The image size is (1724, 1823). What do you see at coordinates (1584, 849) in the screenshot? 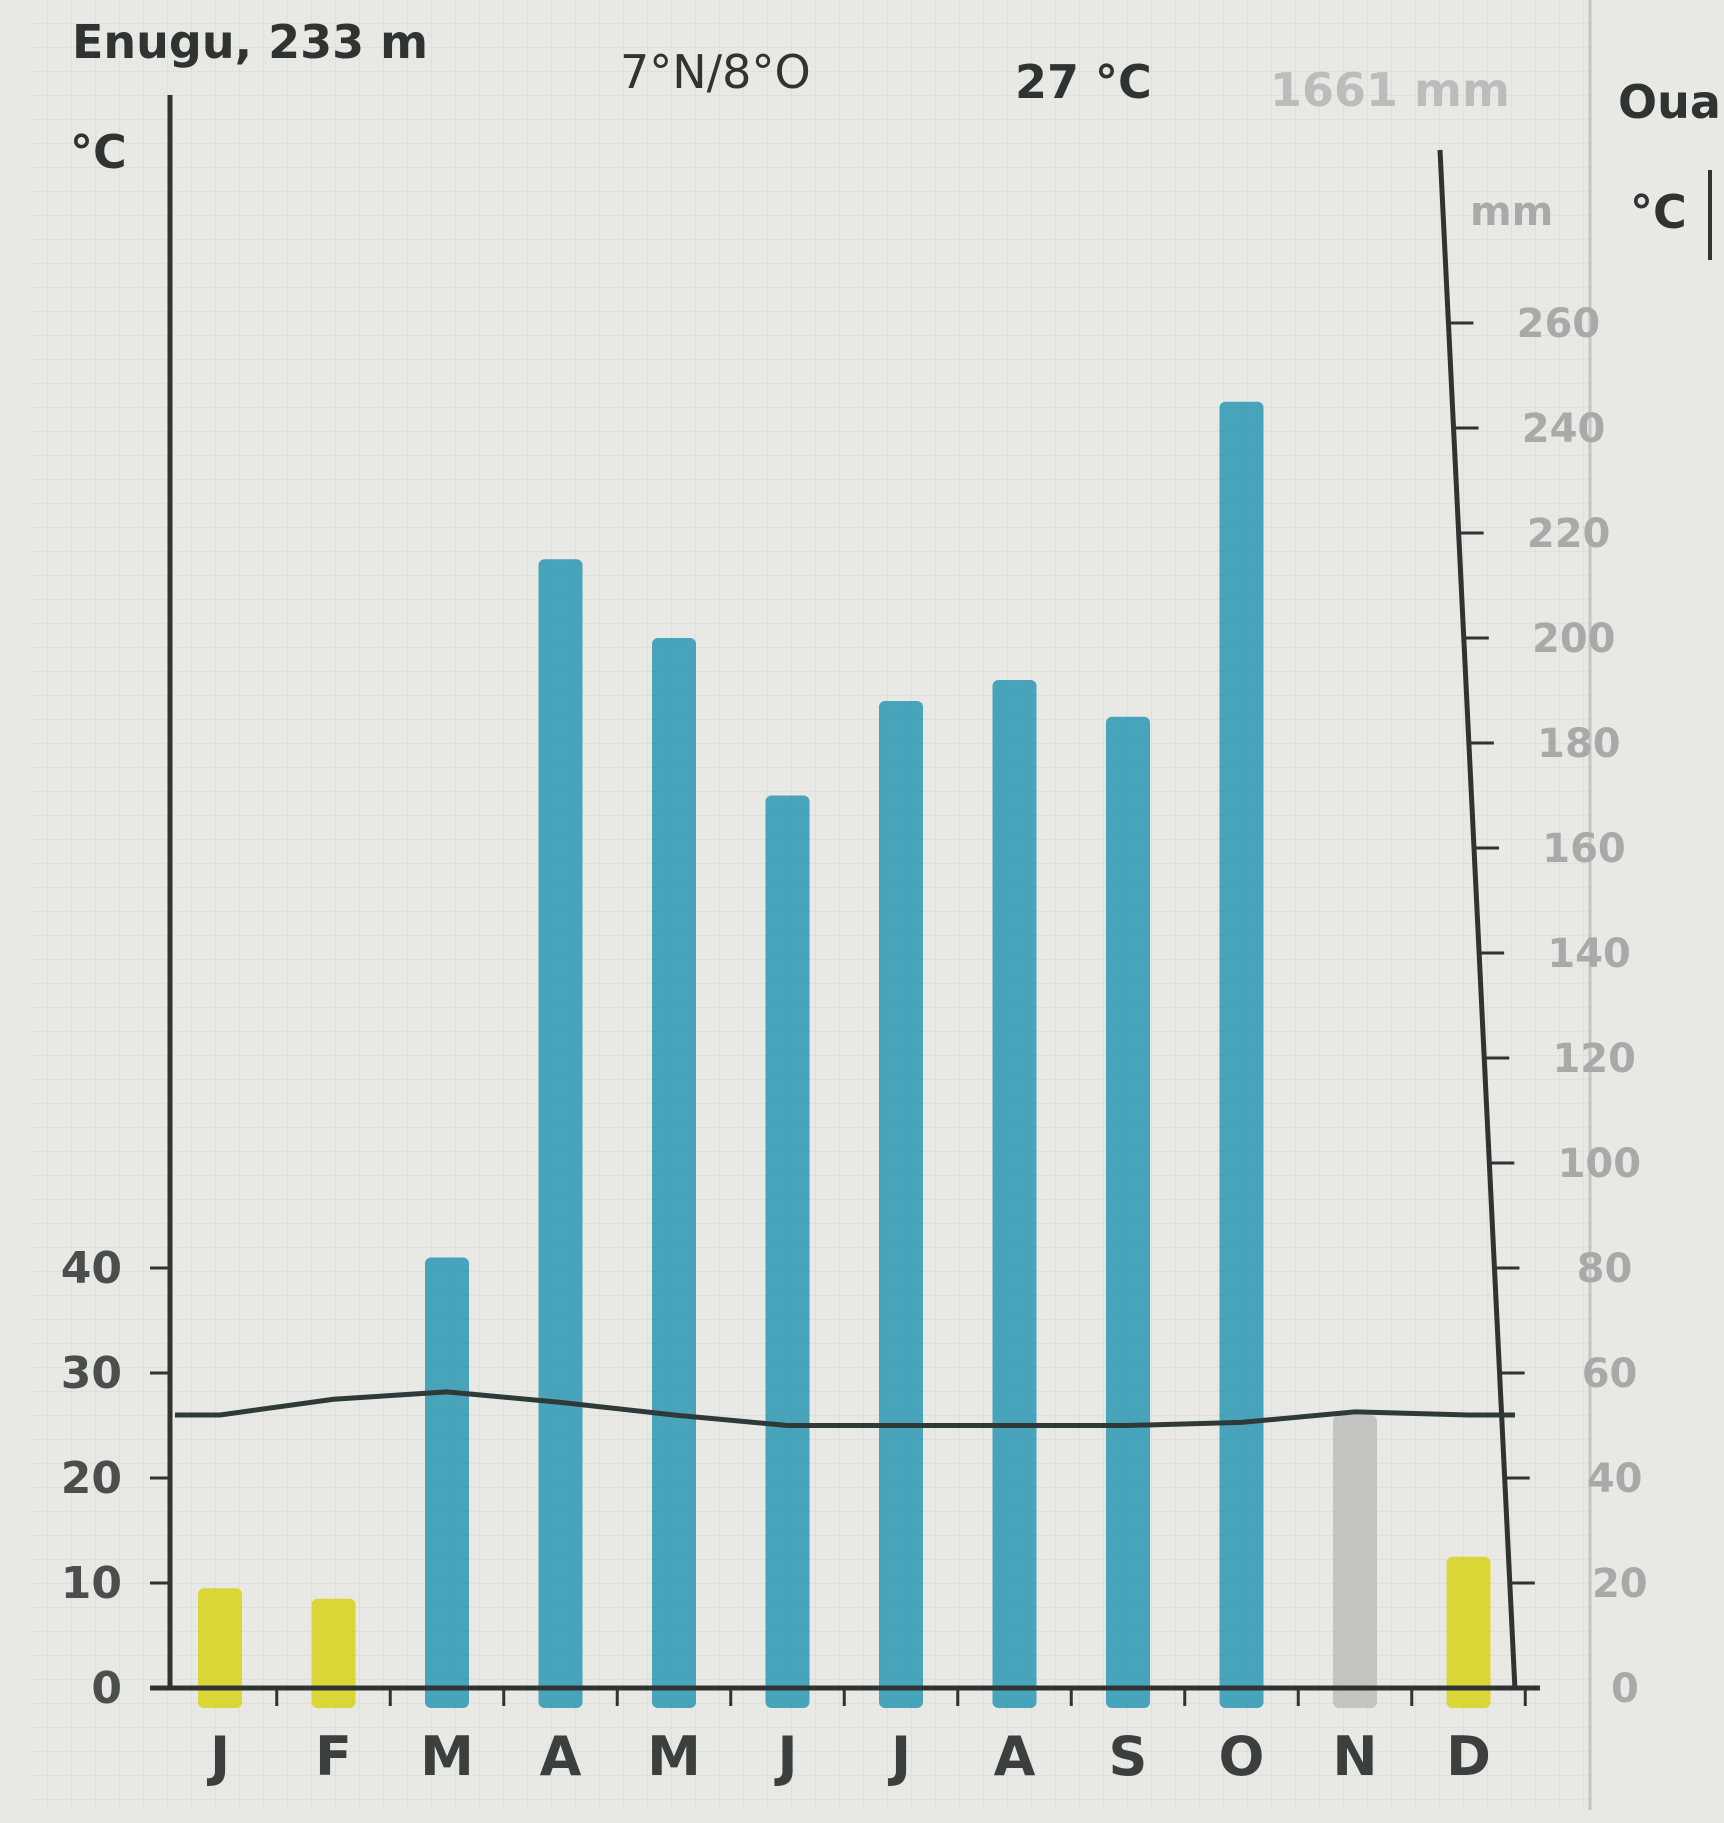
I see `right-tick-label: 160` at bounding box center [1584, 849].